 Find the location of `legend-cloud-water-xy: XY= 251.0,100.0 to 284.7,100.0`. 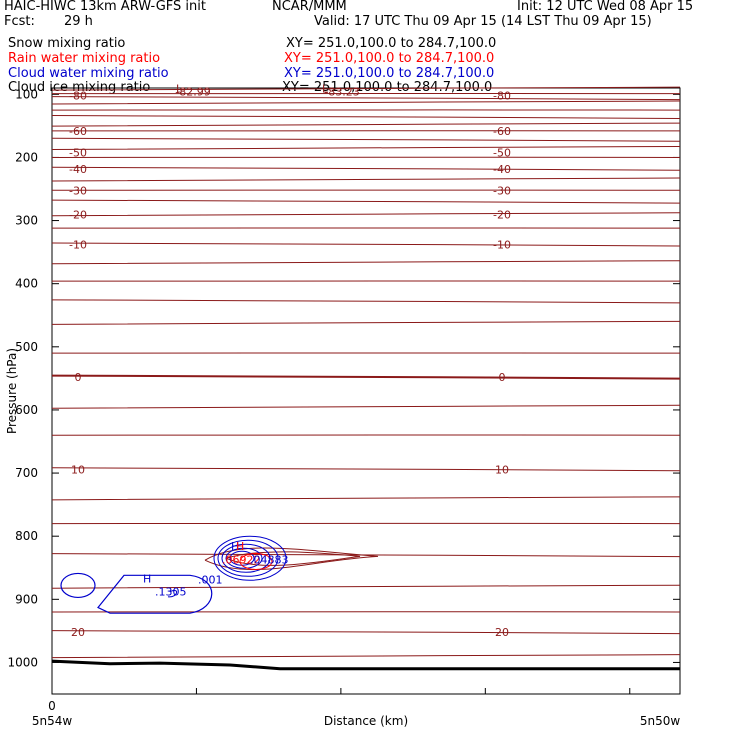

legend-cloud-water-xy: XY= 251.0,100.0 to 284.7,100.0 is located at coordinates (389, 73).